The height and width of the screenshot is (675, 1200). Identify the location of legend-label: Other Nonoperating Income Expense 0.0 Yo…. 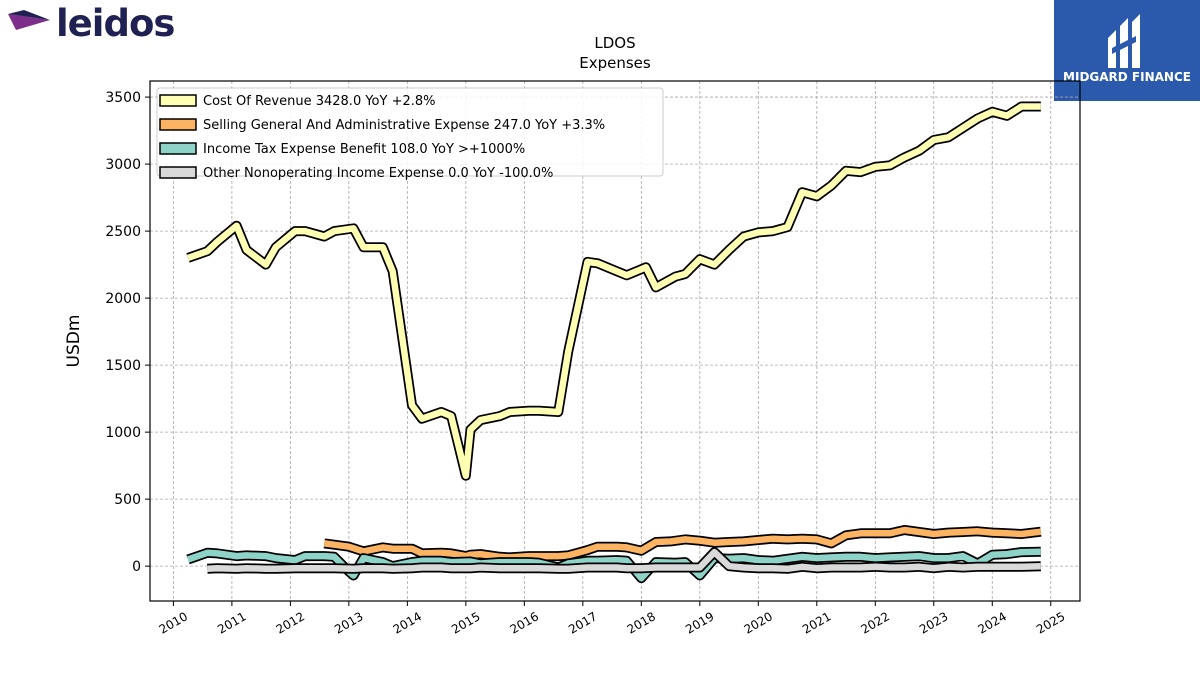
(378, 173).